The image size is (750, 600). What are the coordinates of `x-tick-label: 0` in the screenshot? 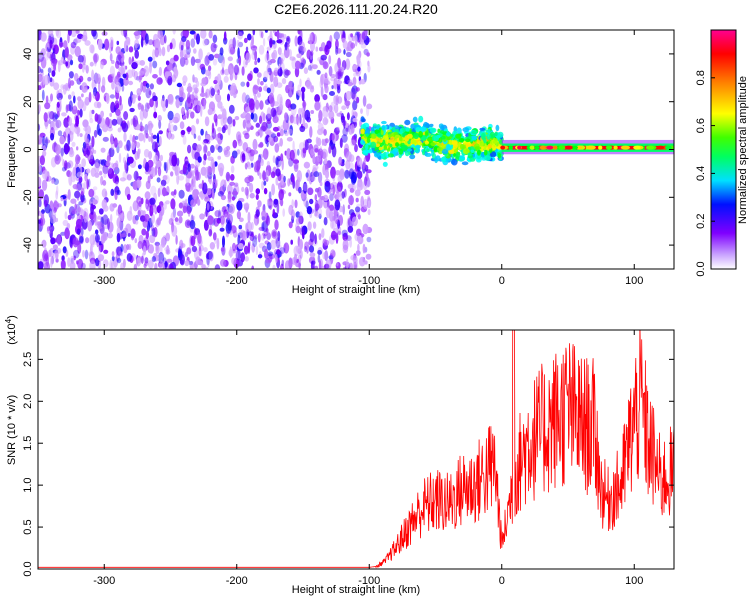 It's located at (502, 581).